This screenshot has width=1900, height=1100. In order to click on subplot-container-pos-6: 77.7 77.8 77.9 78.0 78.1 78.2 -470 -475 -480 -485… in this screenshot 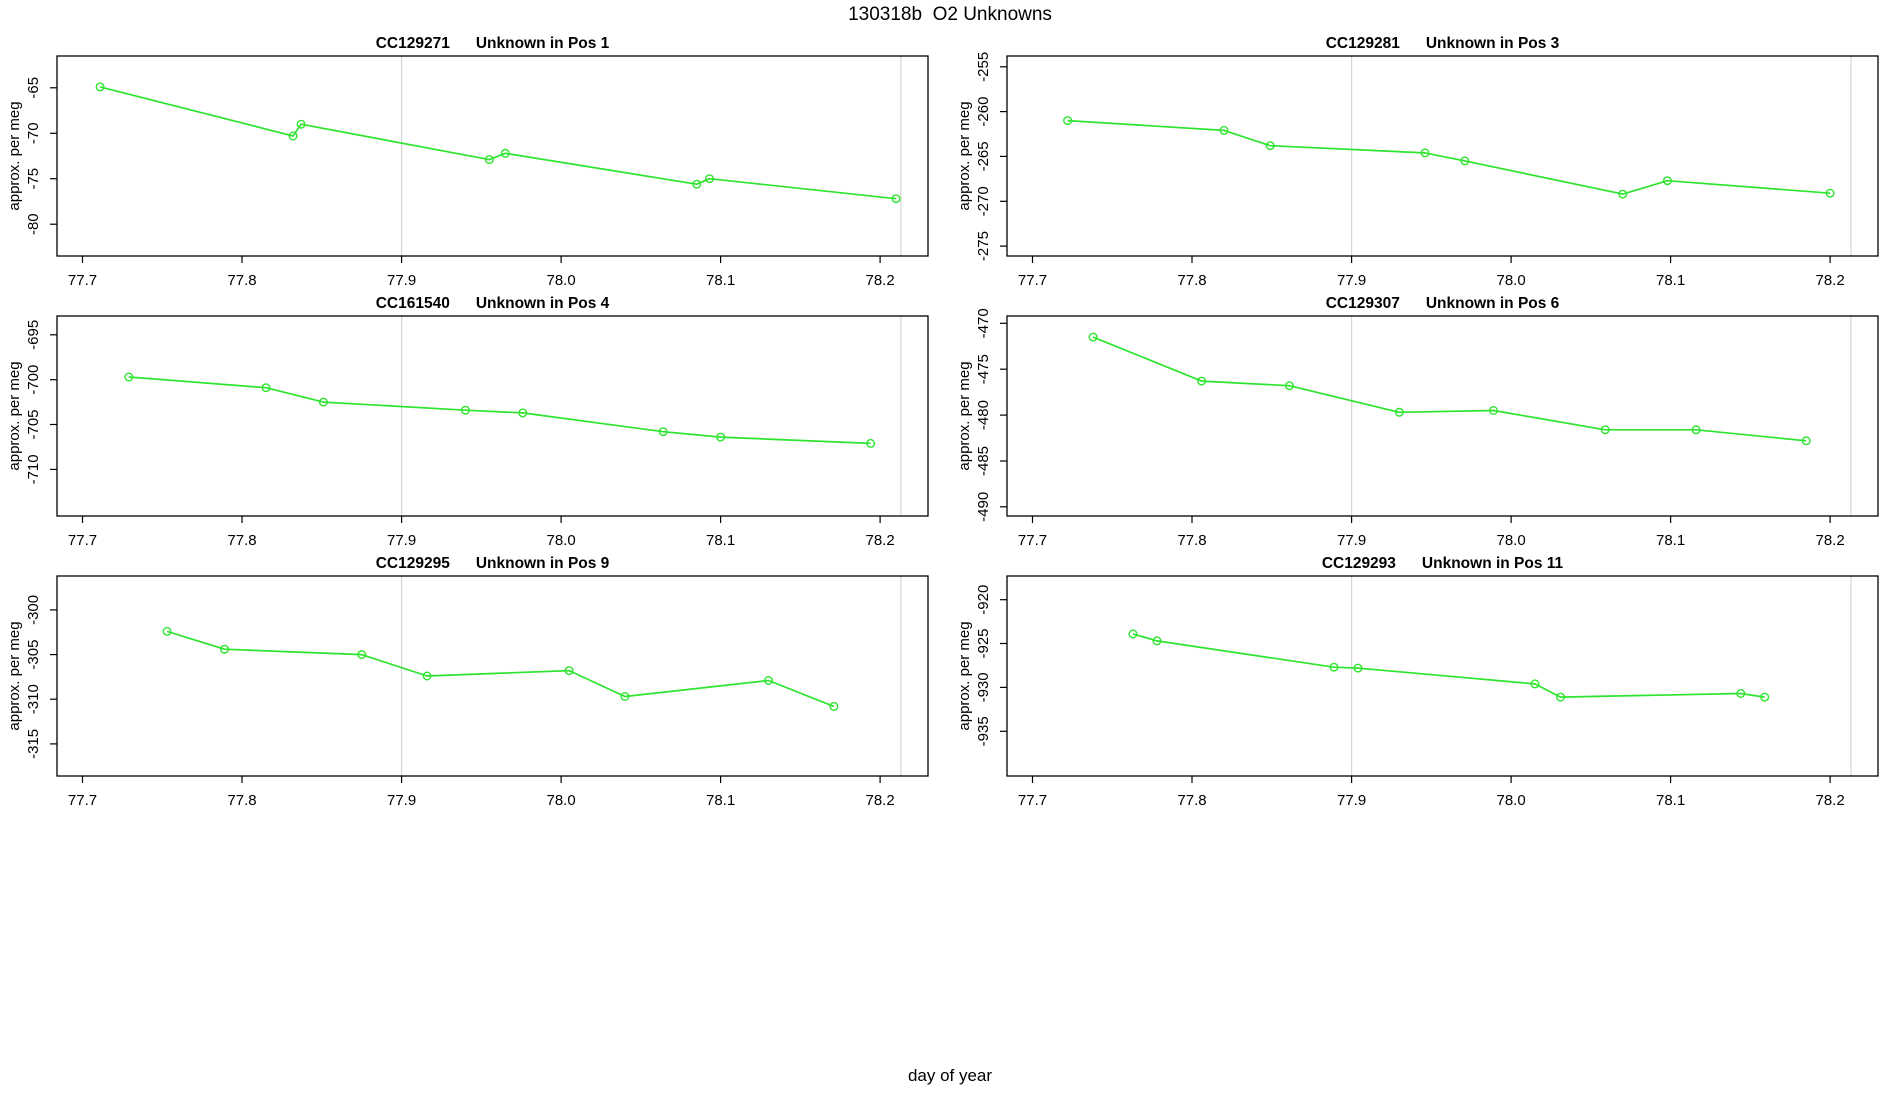, I will do `click(1425, 420)`.